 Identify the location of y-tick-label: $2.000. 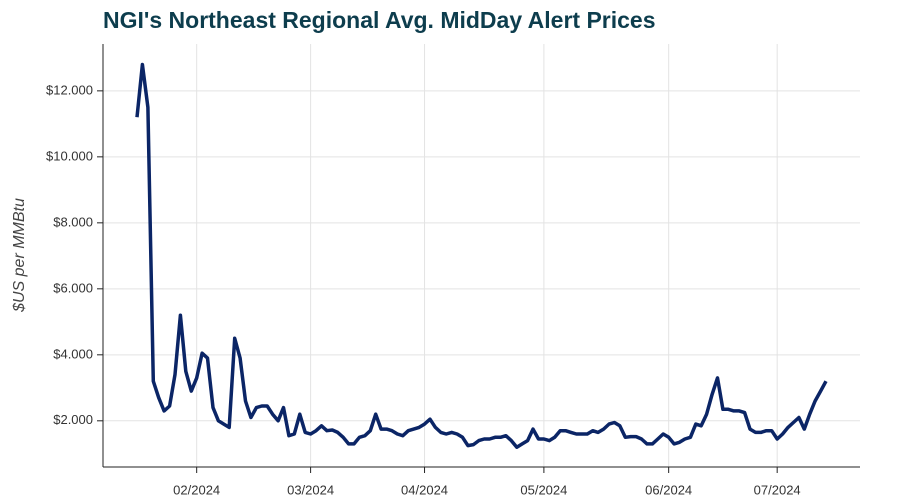
(73, 419).